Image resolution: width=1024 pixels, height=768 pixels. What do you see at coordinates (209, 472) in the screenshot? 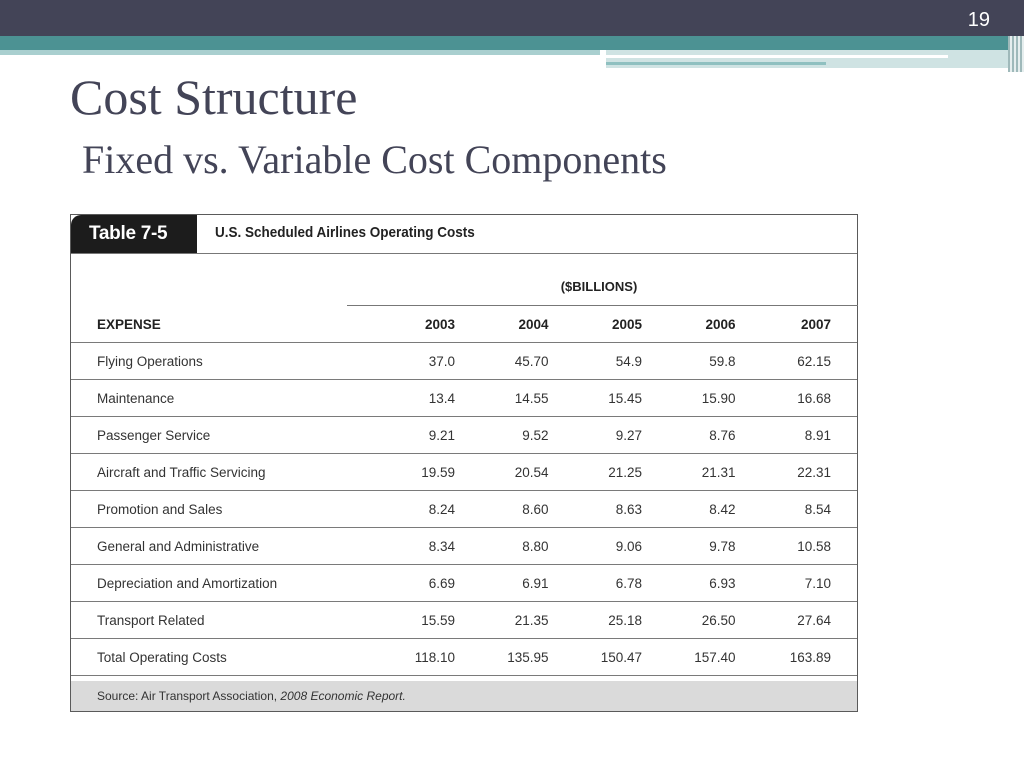
I see `expense-name-cell: Aircraft and Traffic Servicing` at bounding box center [209, 472].